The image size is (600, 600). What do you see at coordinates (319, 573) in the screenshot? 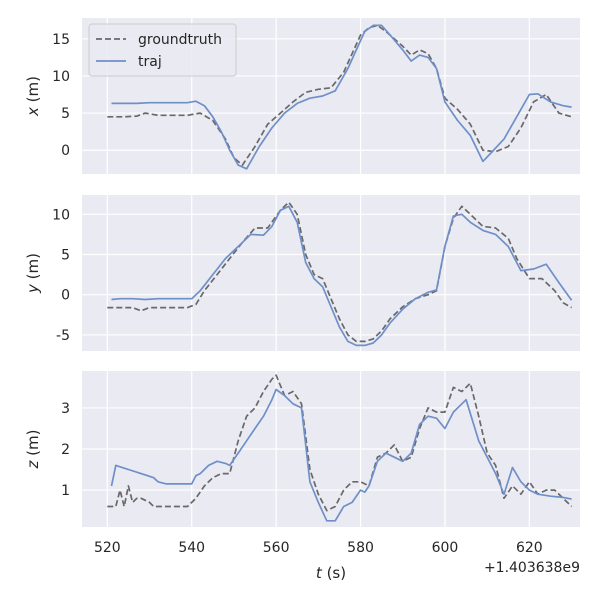
I see `x-axis-label-var: t` at bounding box center [319, 573].